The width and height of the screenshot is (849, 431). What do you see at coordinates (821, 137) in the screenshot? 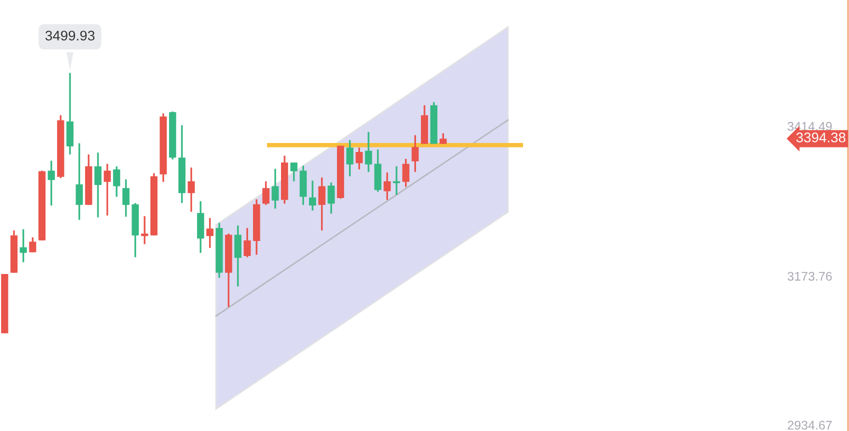
I see `annotation: 3394.38` at bounding box center [821, 137].